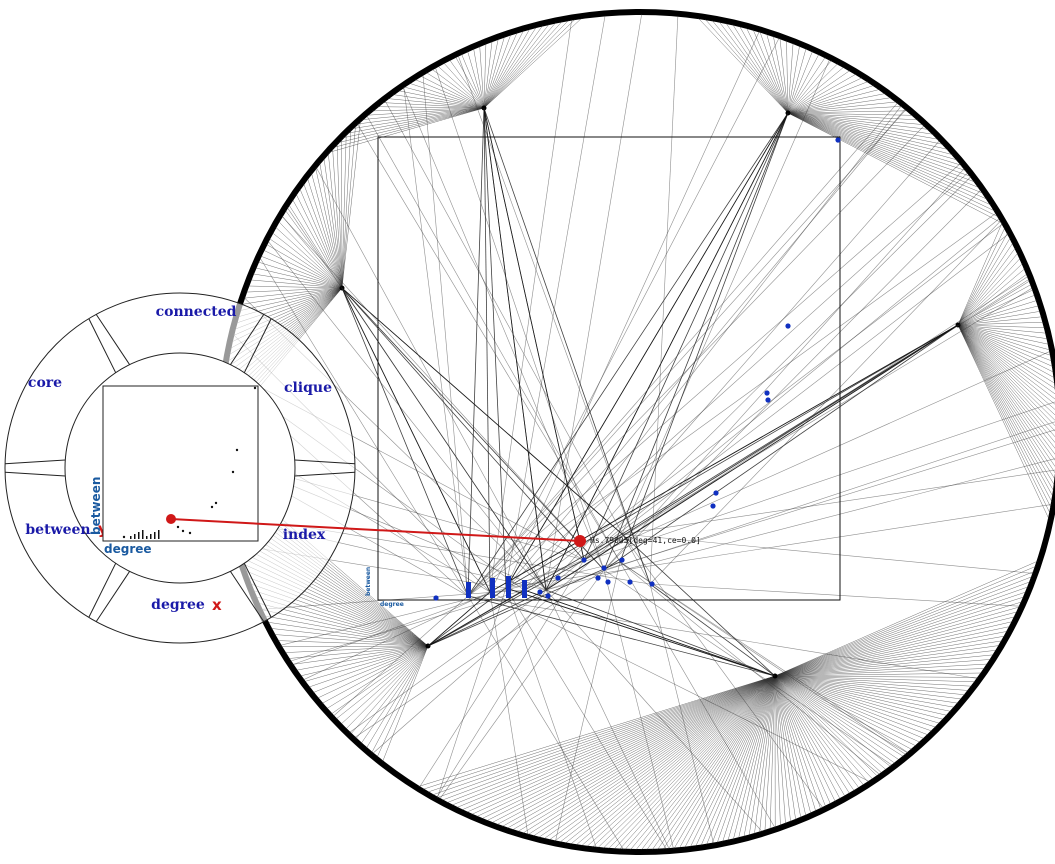 This screenshot has height=864, width=1055. What do you see at coordinates (308, 388) in the screenshot?
I see `wheel-item-clique: clique` at bounding box center [308, 388].